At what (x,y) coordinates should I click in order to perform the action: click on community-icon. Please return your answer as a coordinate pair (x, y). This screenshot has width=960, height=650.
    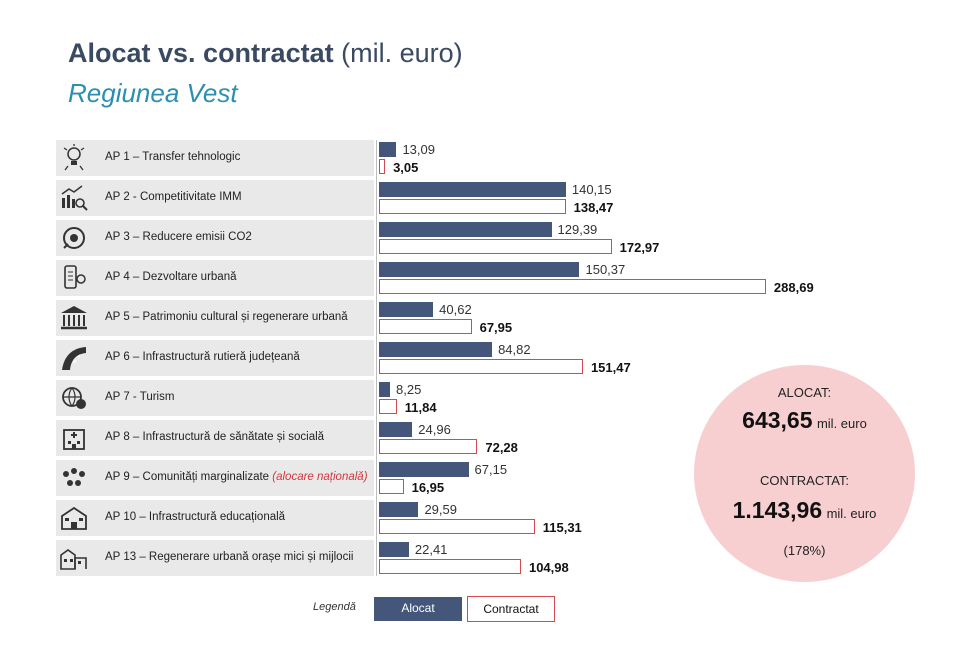
    Looking at the image, I should click on (74, 478).